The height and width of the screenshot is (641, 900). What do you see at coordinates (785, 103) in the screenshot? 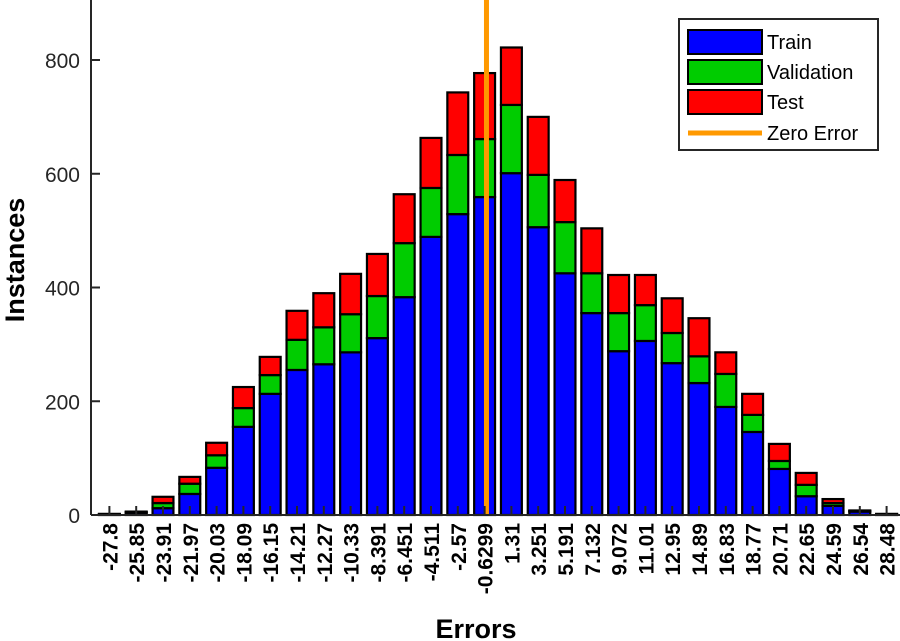
I see `legend-label-test: Test` at bounding box center [785, 103].